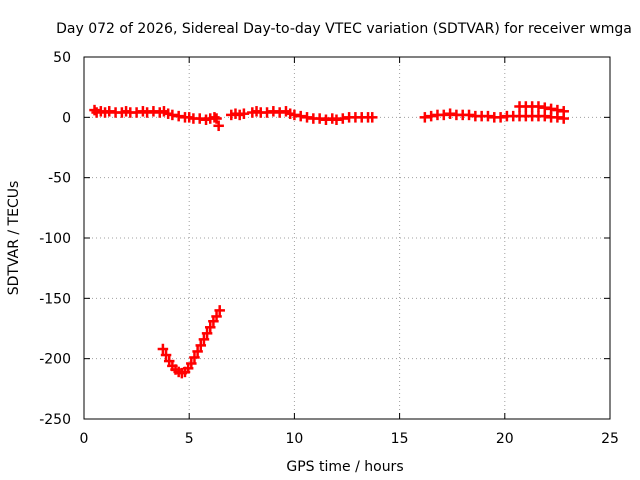 The width and height of the screenshot is (640, 480). What do you see at coordinates (84, 439) in the screenshot?
I see `x-tick-label: 0` at bounding box center [84, 439].